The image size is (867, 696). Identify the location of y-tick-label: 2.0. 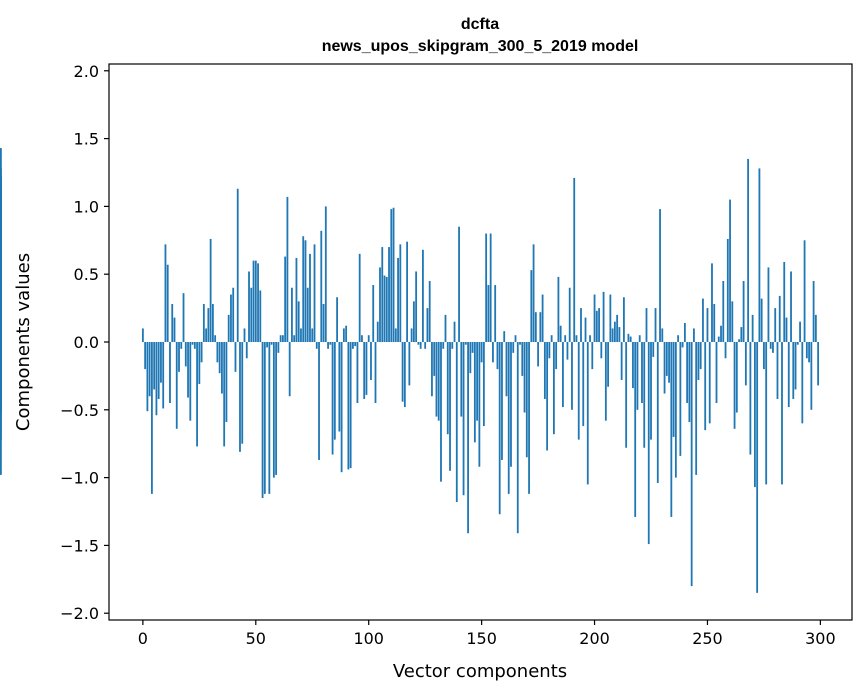
(86, 71).